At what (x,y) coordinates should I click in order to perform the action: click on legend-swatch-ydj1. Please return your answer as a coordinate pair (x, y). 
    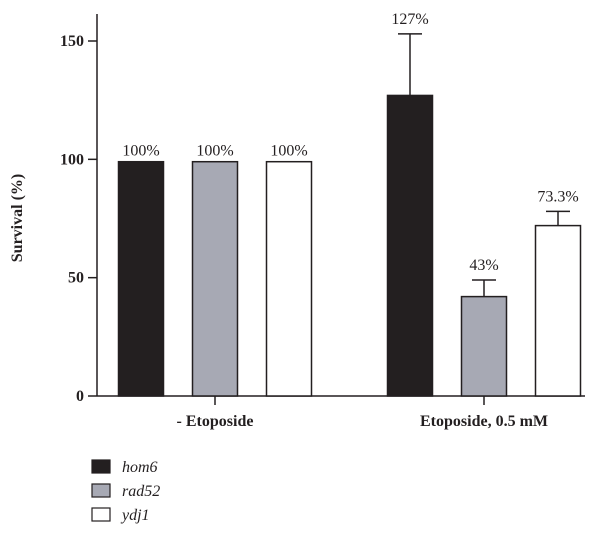
    Looking at the image, I should click on (101, 514).